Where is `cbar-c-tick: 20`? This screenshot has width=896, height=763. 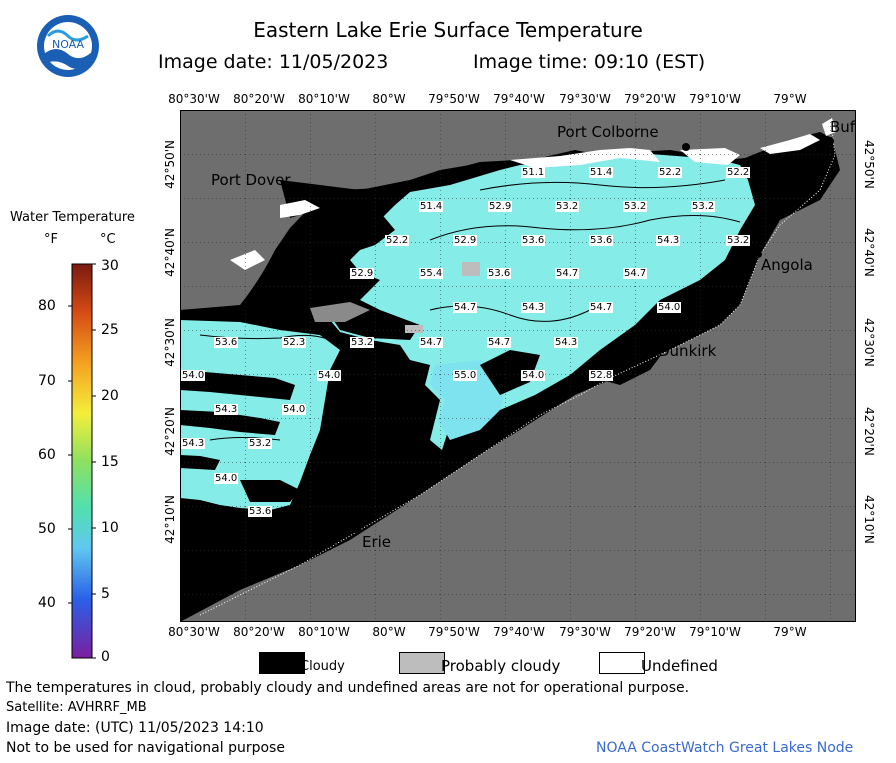
cbar-c-tick: 20 is located at coordinates (110, 396).